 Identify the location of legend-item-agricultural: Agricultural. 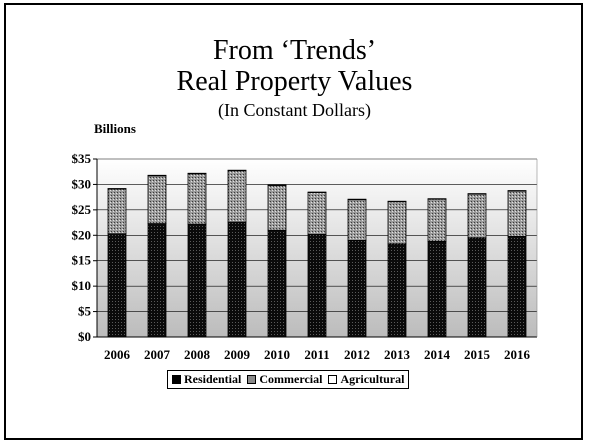
(366, 379).